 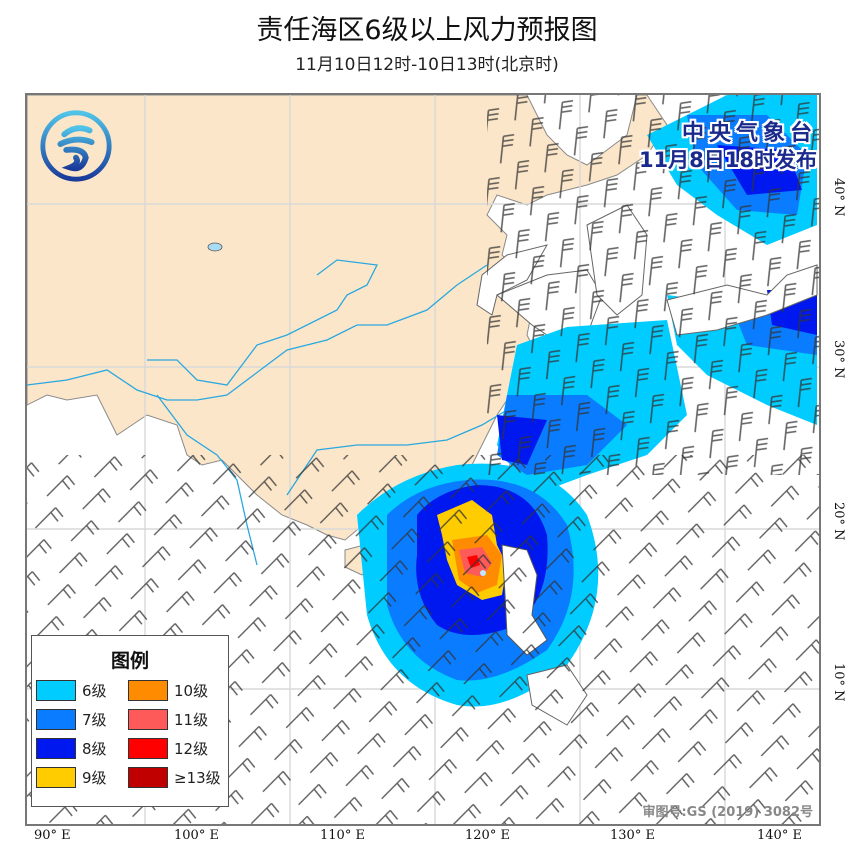 What do you see at coordinates (427, 30) in the screenshot?
I see `page-title: 责任海区6级以上风力预报图` at bounding box center [427, 30].